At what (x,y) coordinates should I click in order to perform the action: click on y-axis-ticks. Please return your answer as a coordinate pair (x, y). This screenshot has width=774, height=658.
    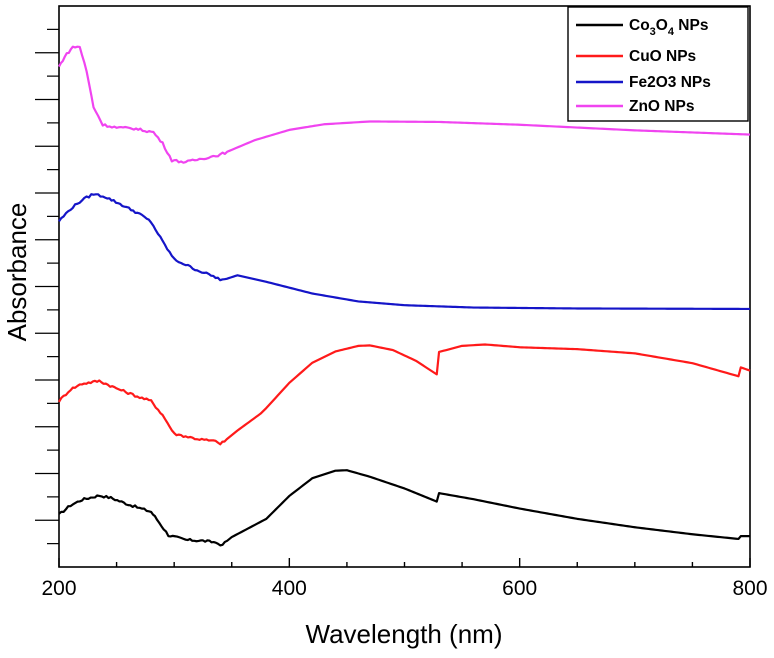
    Looking at the image, I should click on (47, 286).